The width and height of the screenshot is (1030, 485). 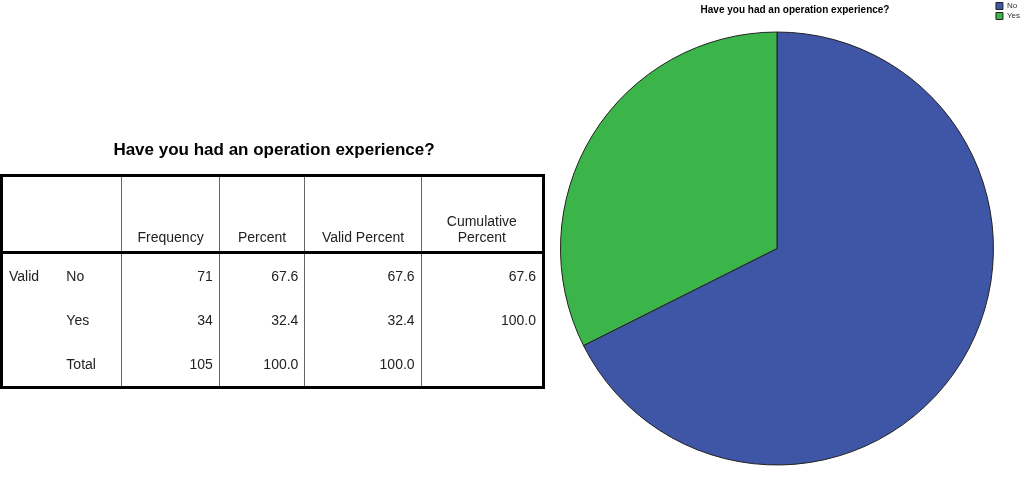 I want to click on text: Have you had an operation experience?, so click(x=274, y=150).